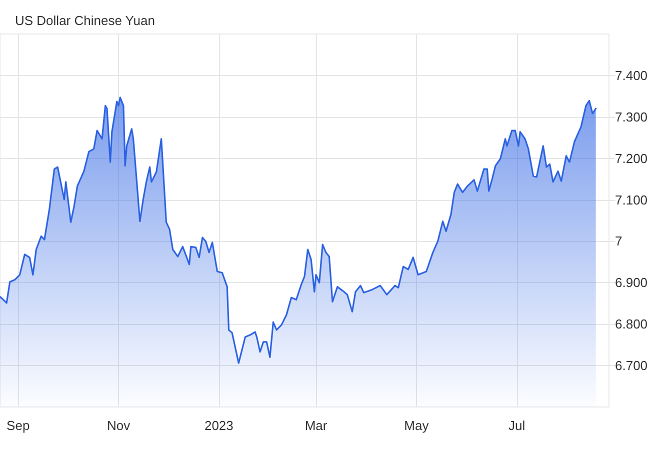 The image size is (663, 460). I want to click on x-tick-label: Sep, so click(18, 425).